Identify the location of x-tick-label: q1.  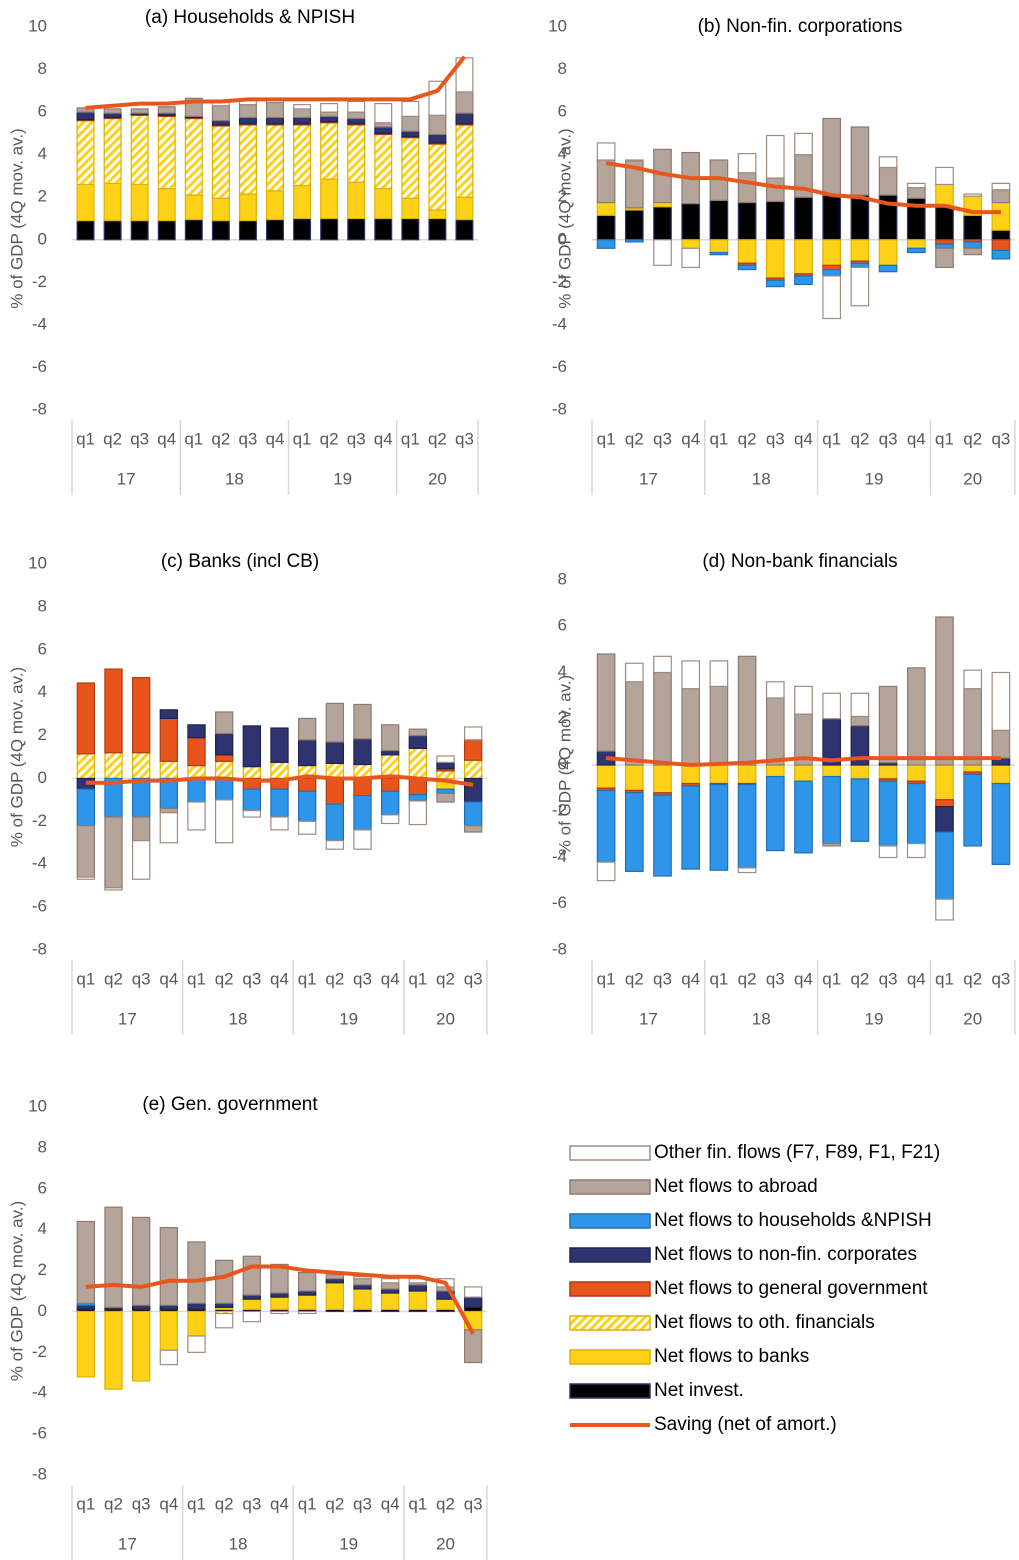
(718, 978).